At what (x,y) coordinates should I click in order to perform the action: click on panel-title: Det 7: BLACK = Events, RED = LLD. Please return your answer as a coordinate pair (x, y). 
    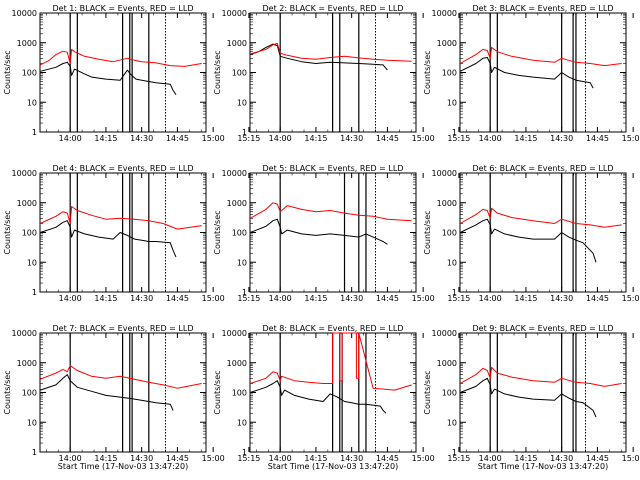
    Looking at the image, I should click on (123, 328).